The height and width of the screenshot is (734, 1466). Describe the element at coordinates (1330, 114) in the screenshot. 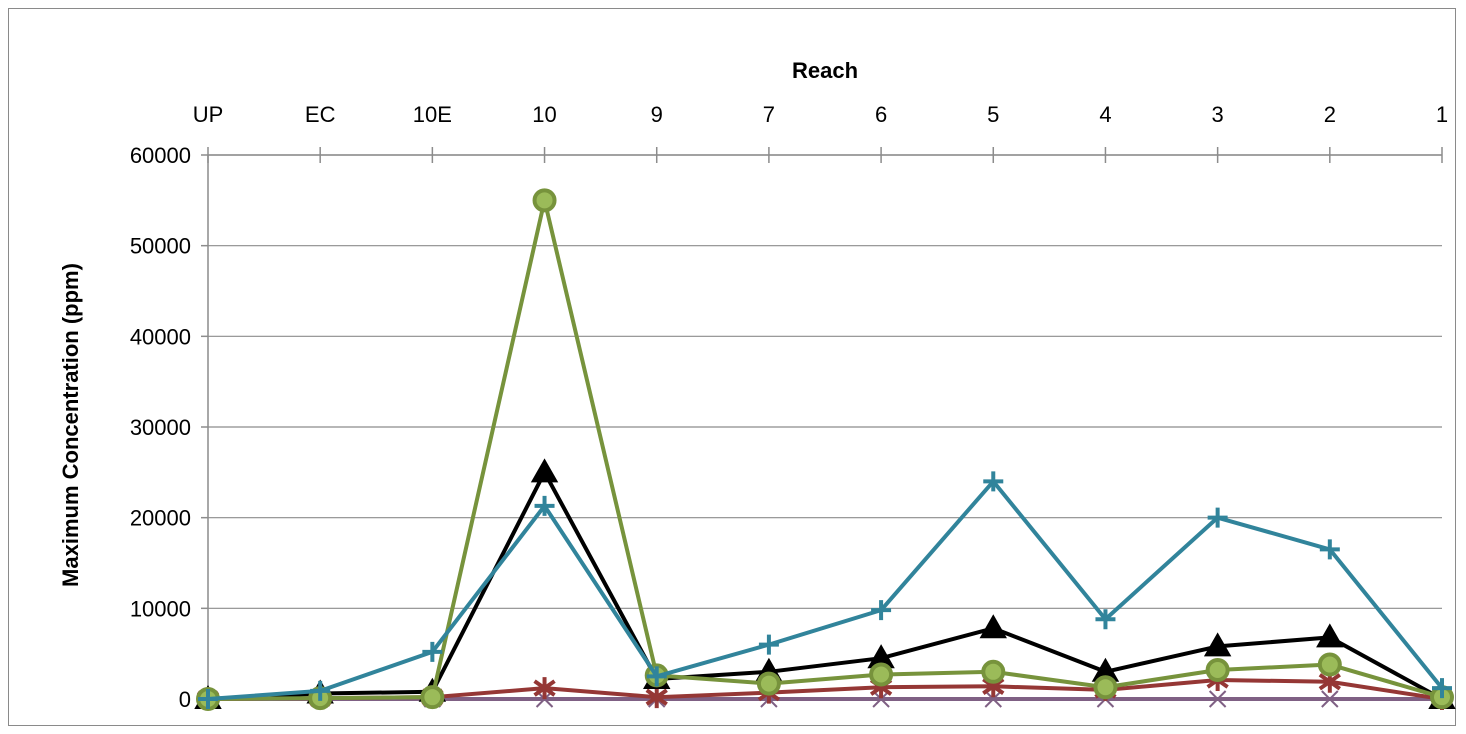

I see `x-tick-label: 2` at that location.